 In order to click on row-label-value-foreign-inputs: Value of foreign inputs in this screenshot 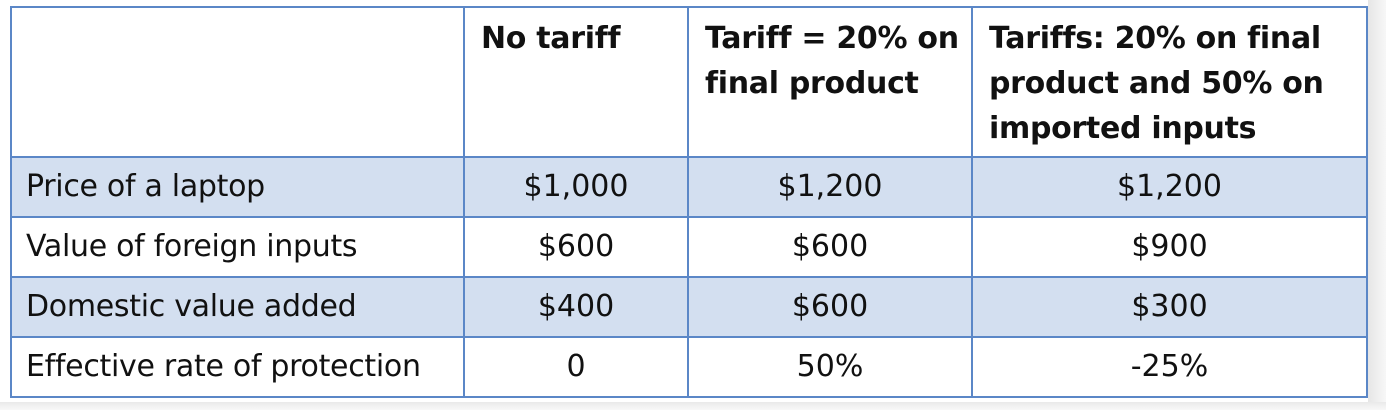, I will do `click(237, 247)`.